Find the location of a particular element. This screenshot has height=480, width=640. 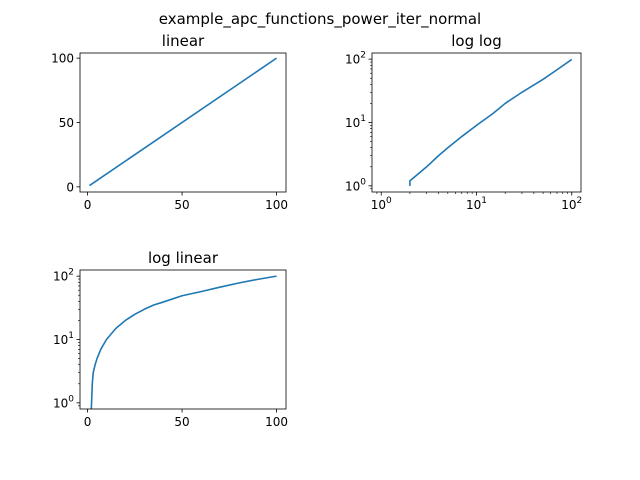

log-linear-y-tick-label: 10² is located at coordinates (63, 276).